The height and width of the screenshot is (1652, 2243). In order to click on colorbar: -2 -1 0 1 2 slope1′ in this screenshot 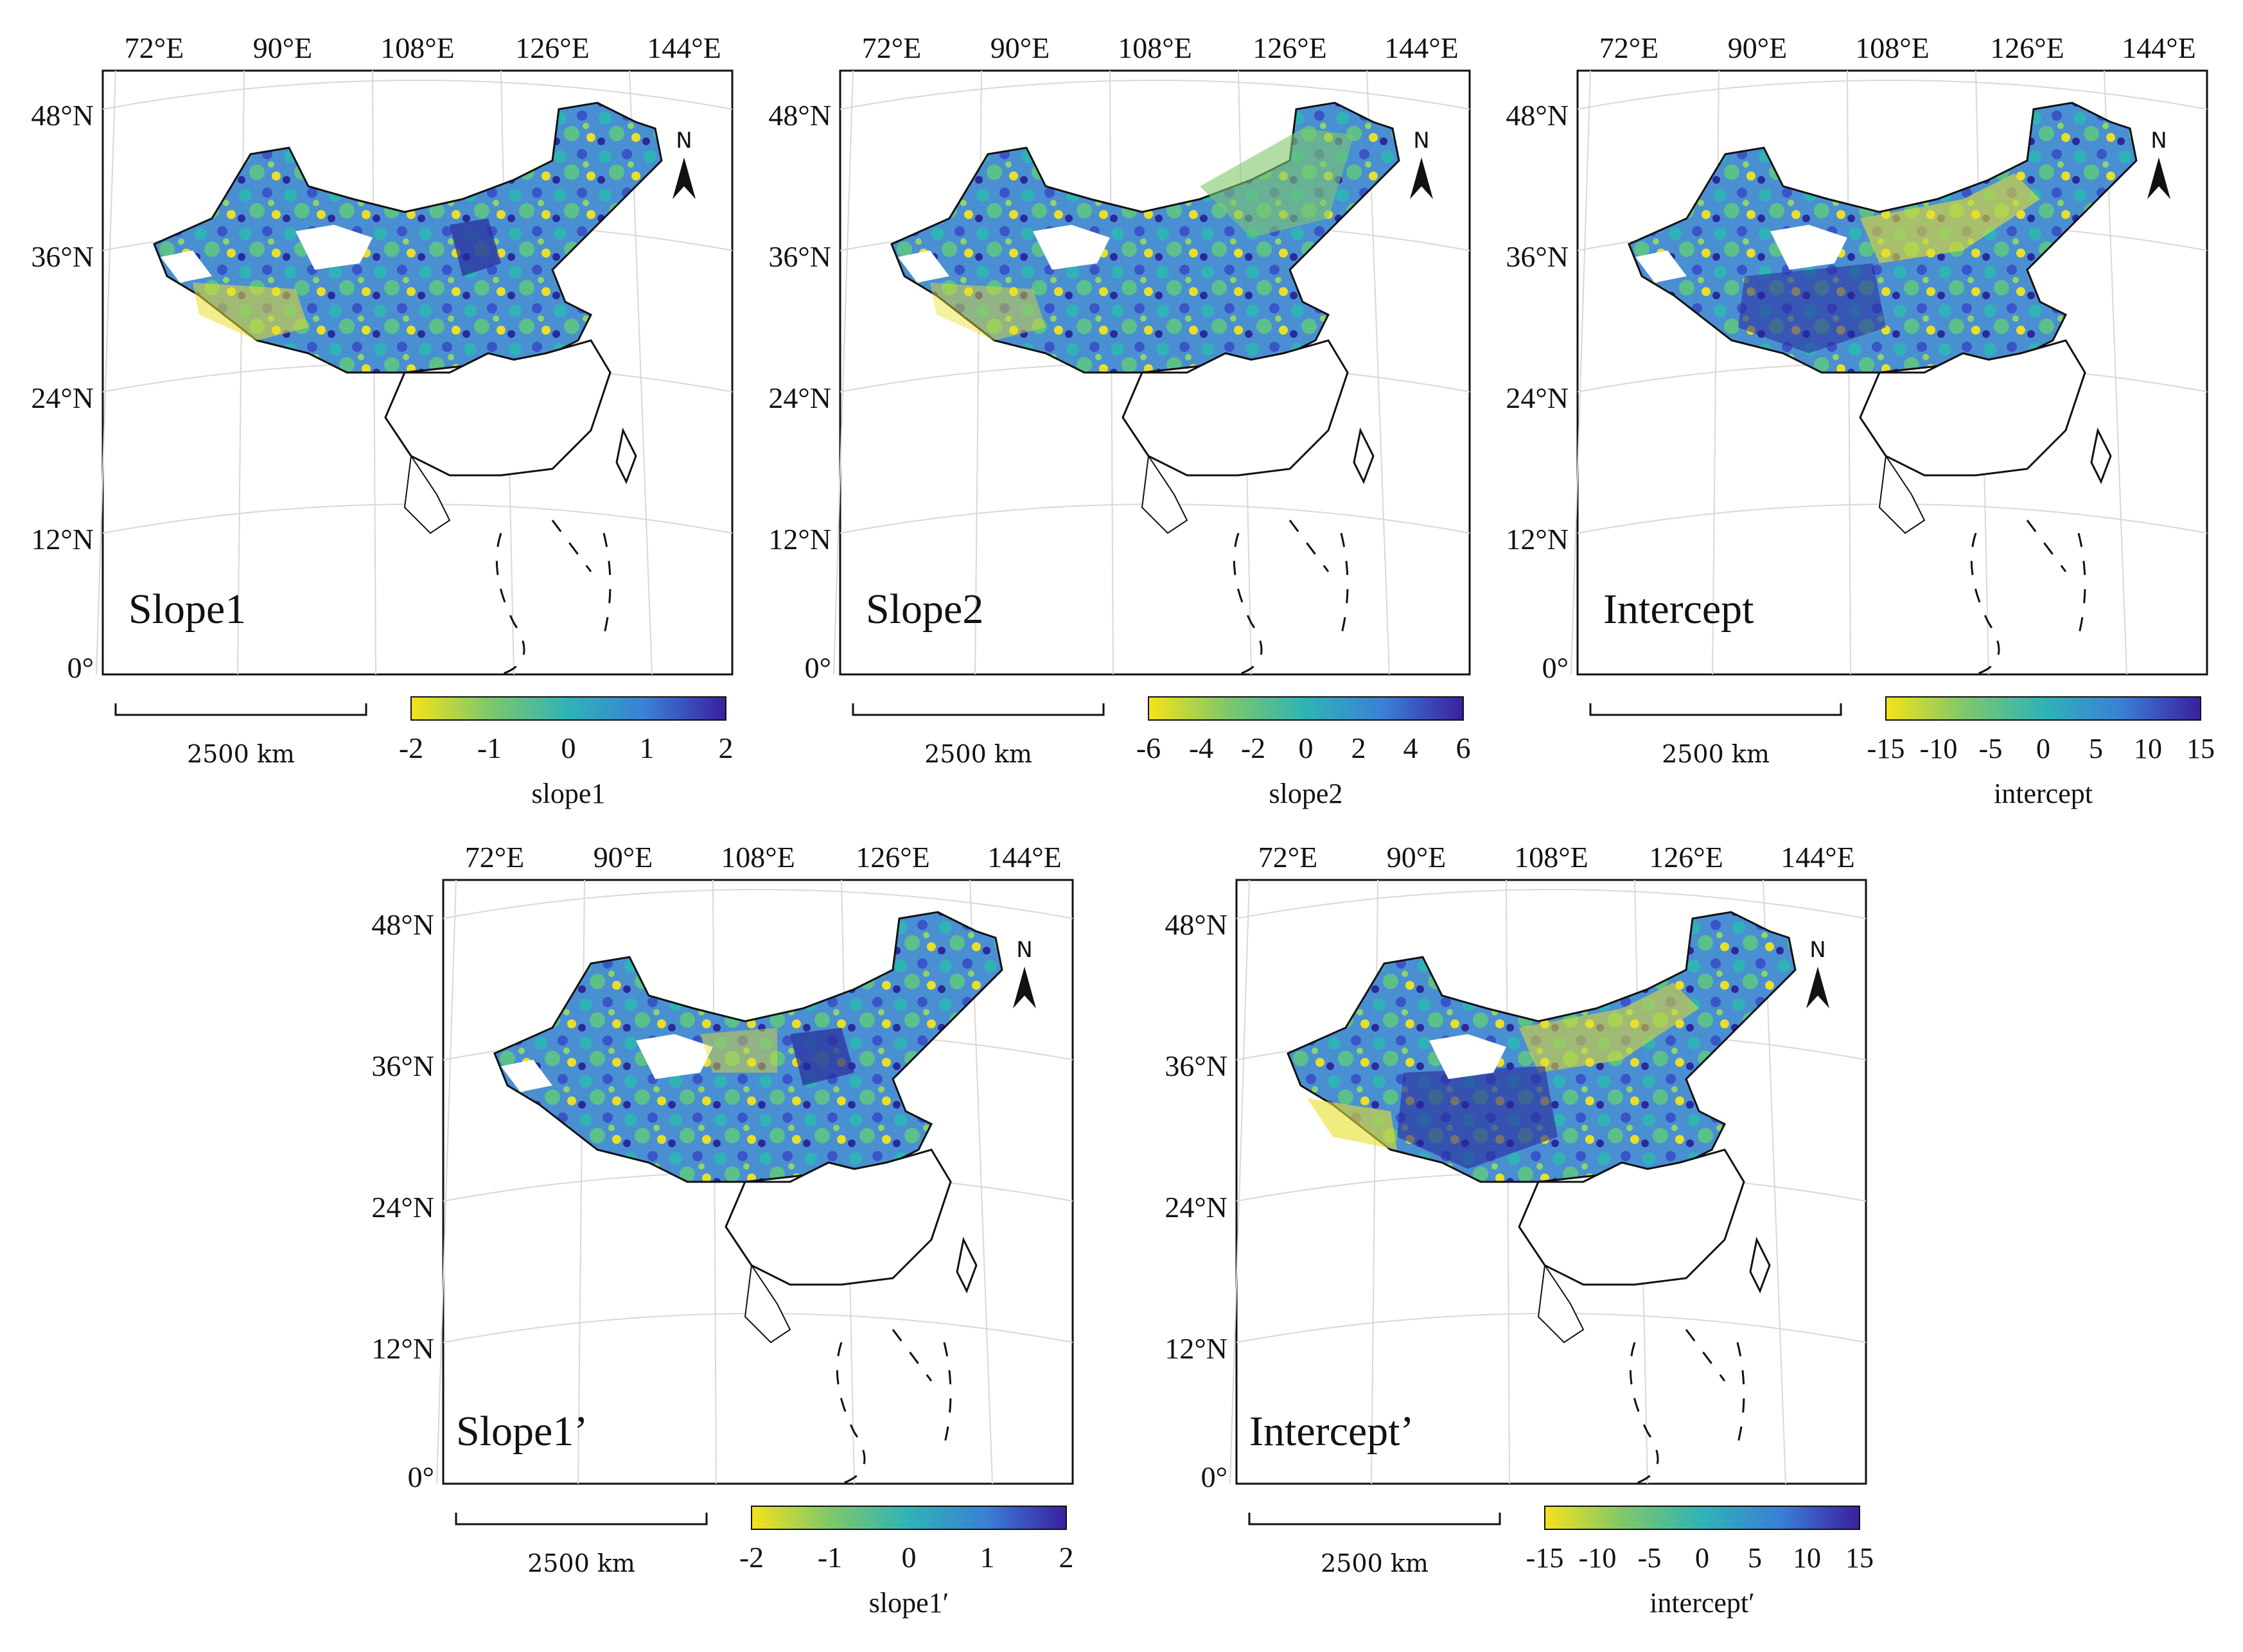, I will do `click(907, 1562)`.